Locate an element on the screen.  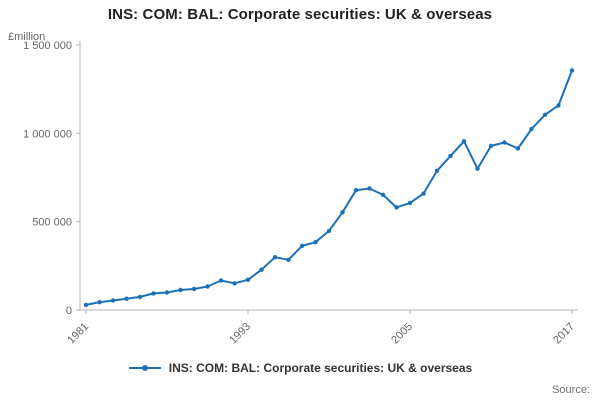
x-tick-label: 2017 is located at coordinates (564, 334).